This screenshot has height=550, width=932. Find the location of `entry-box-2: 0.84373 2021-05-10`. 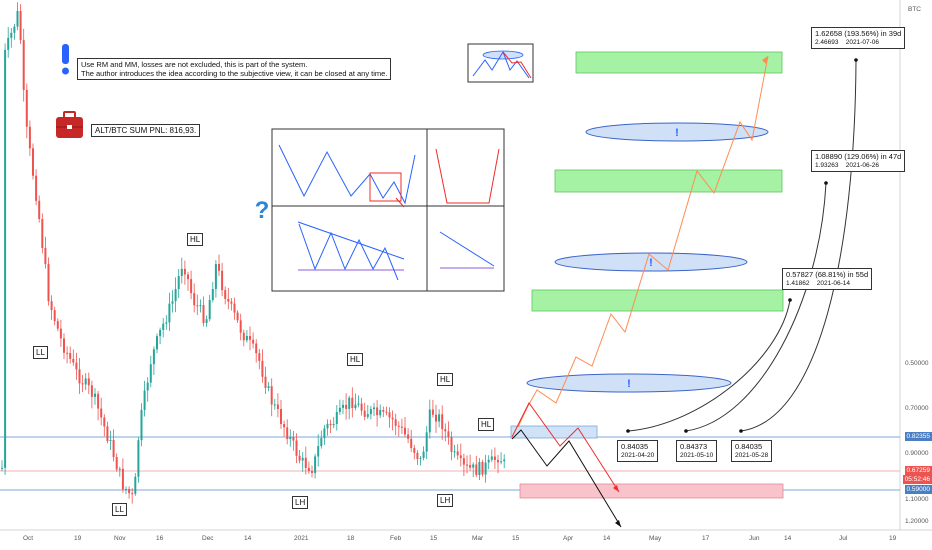

entry-box-2: 0.84373 2021-05-10 is located at coordinates (697, 451).